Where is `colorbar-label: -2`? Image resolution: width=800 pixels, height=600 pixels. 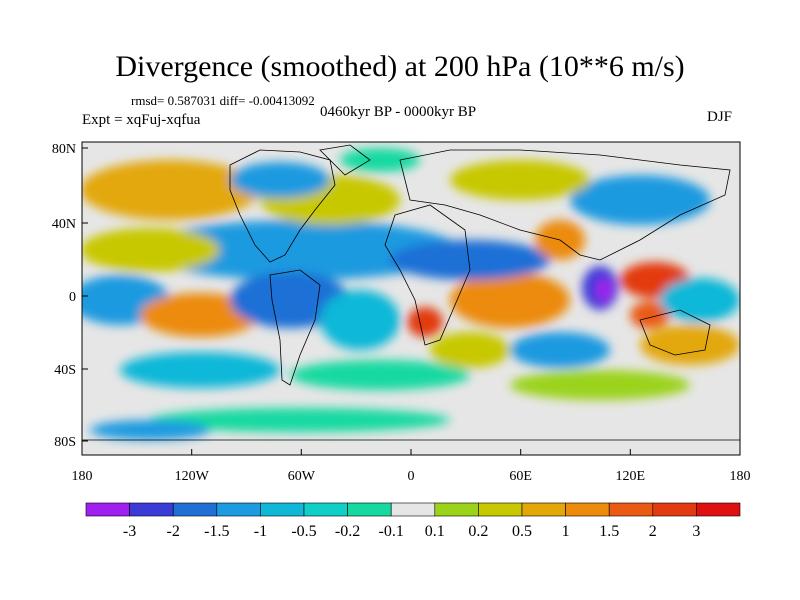 colorbar-label: -2 is located at coordinates (173, 531).